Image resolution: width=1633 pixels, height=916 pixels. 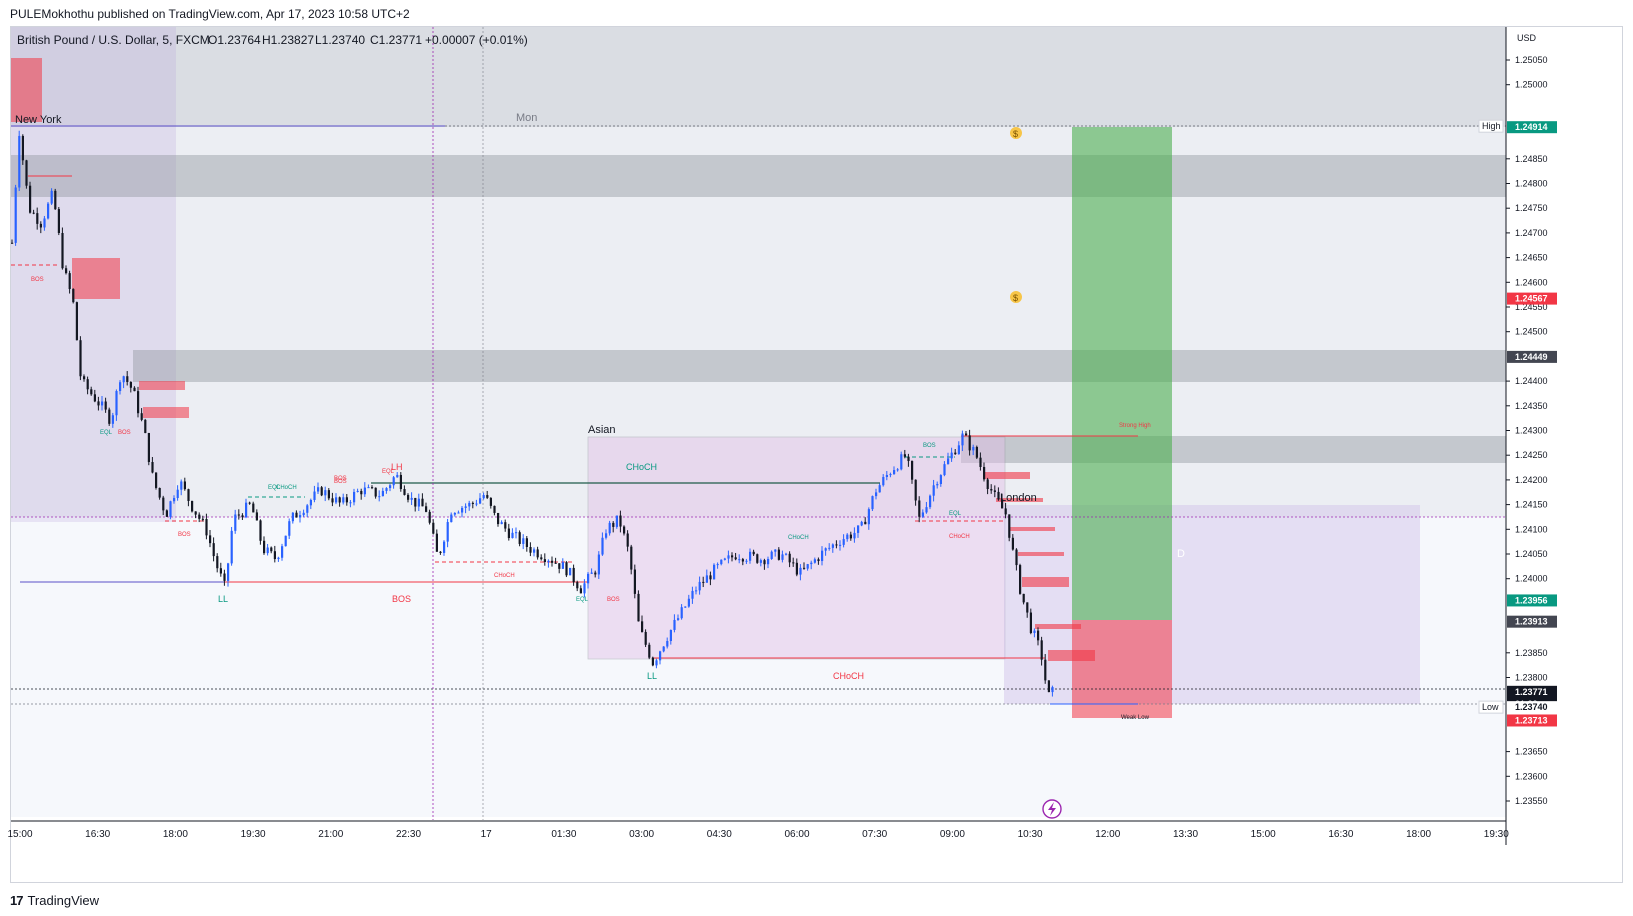 What do you see at coordinates (1527, 38) in the screenshot?
I see `currency-label: USD` at bounding box center [1527, 38].